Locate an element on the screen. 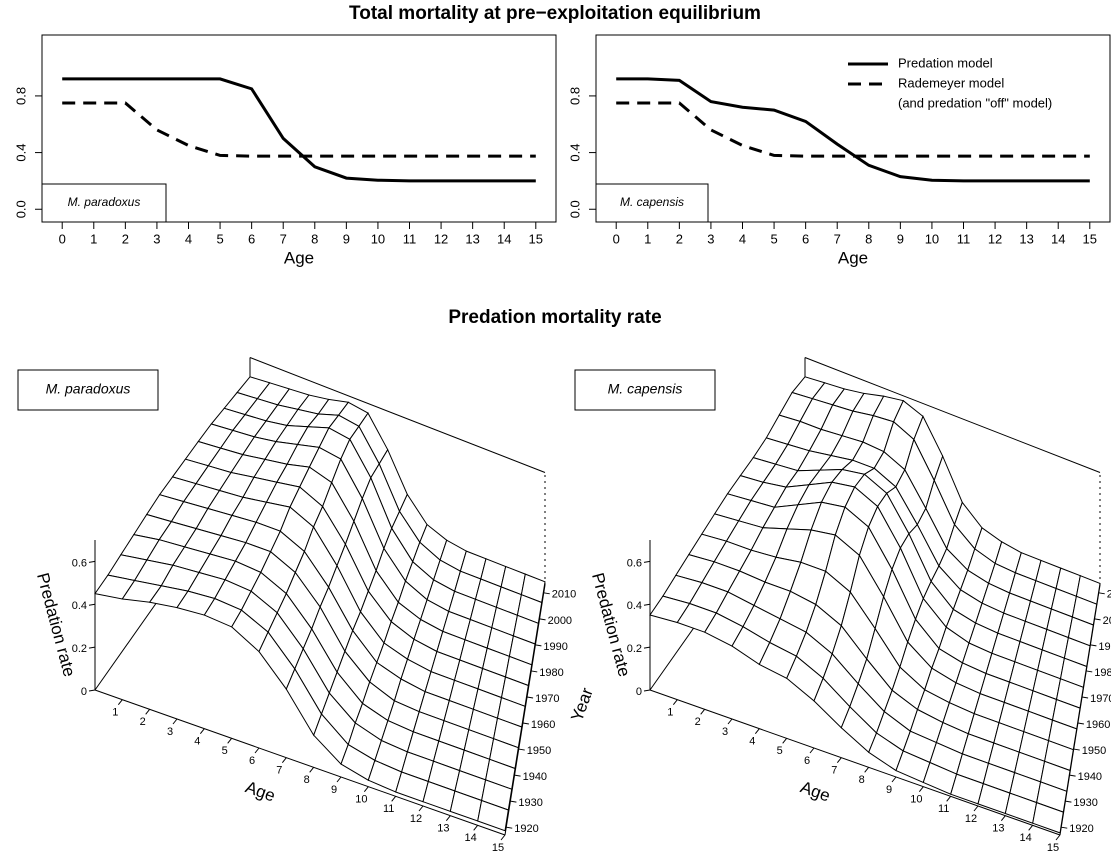 The image size is (1111, 853). chart-title: Predation mortality rate is located at coordinates (554, 317).